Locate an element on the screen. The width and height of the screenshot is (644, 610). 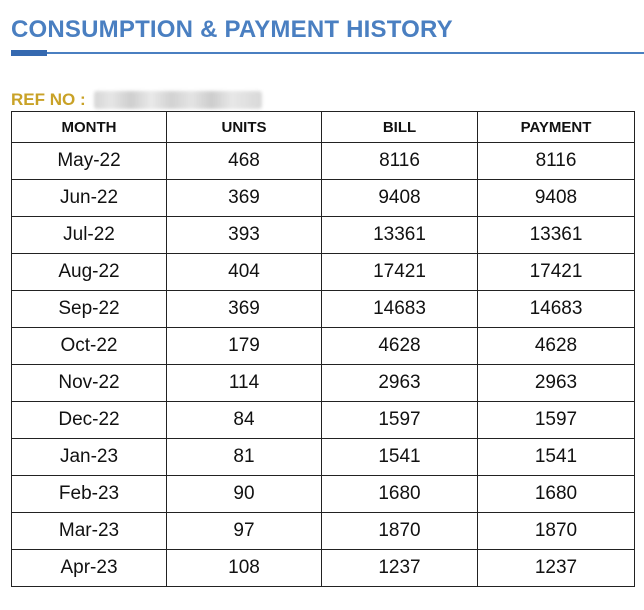
table-row: Jan-23 81 1541 1541 is located at coordinates (323, 457).